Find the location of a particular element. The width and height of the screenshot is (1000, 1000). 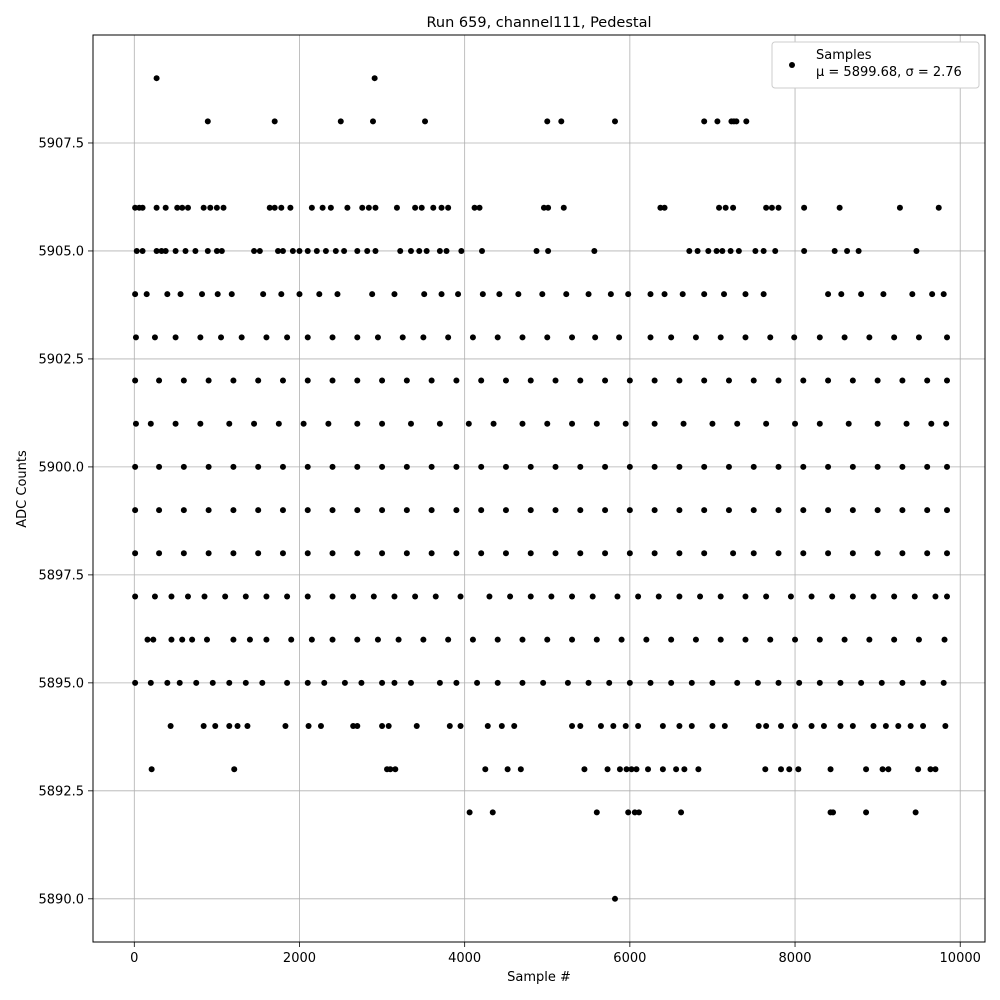

x-tick-label: 6000 is located at coordinates (629, 958).